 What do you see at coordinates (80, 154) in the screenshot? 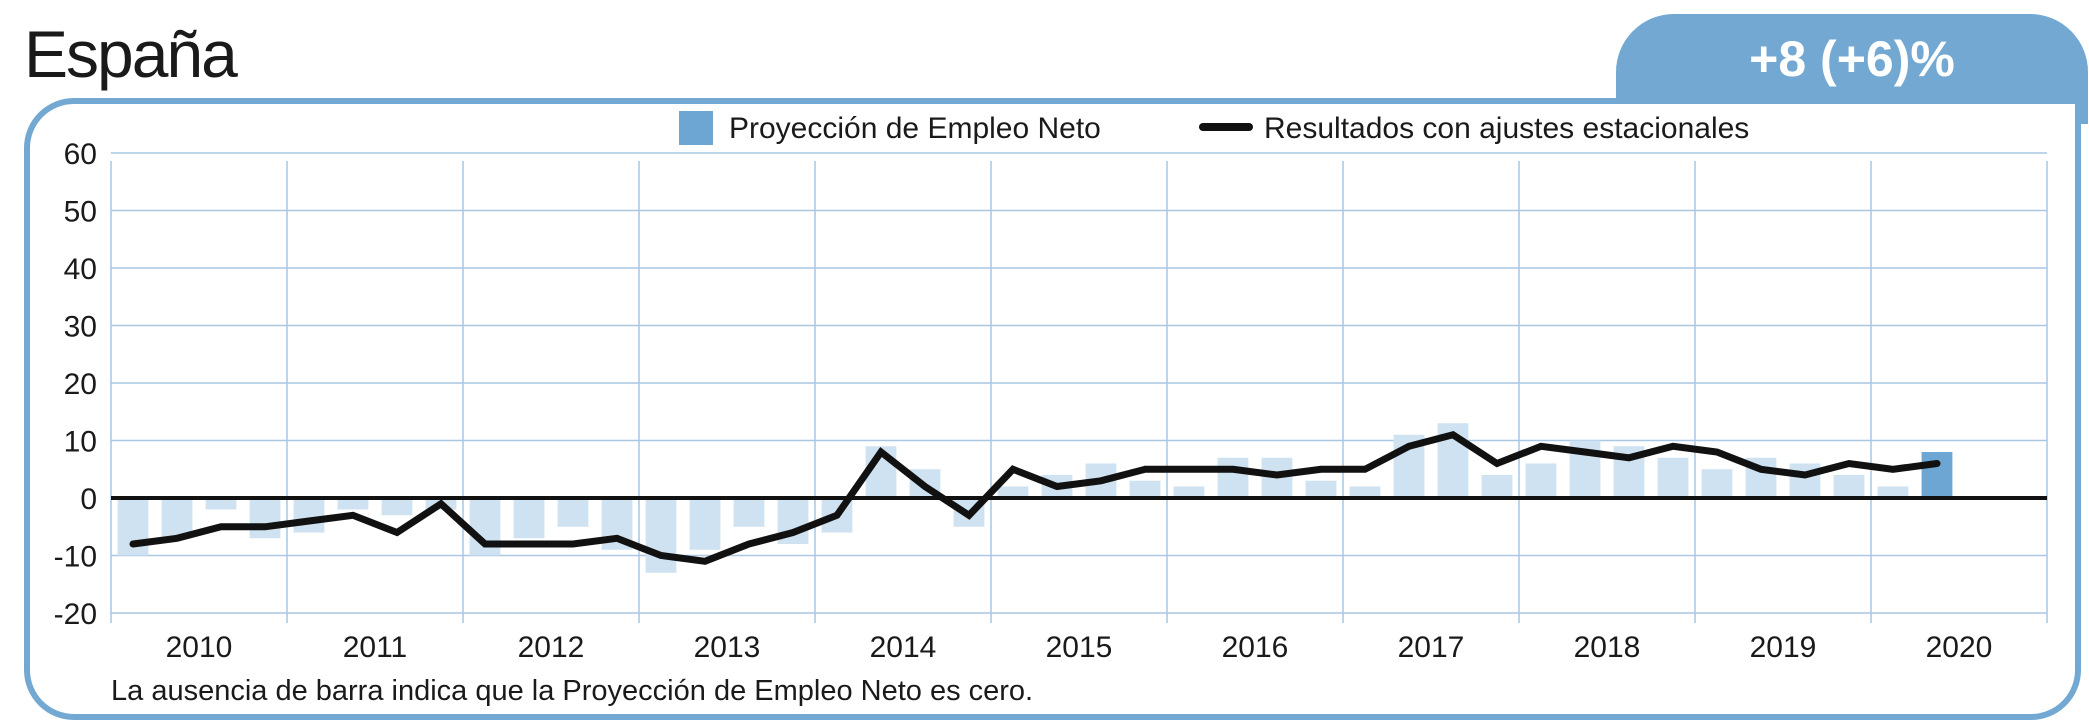
I see `y-tick-label: 60` at bounding box center [80, 154].